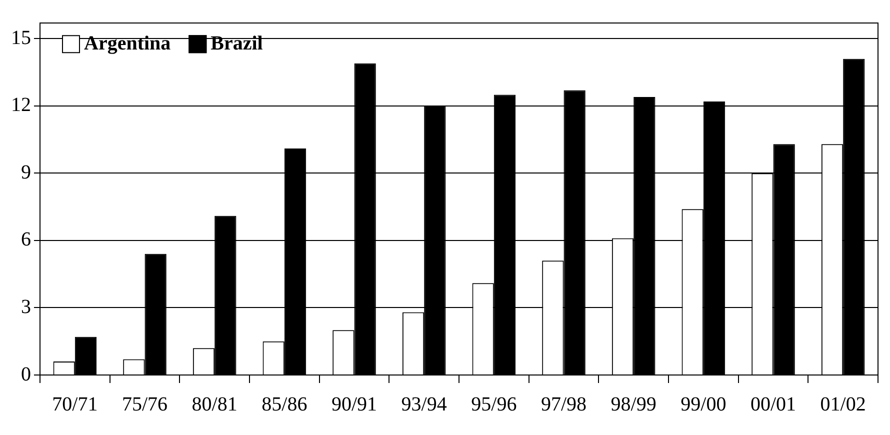 The width and height of the screenshot is (890, 435). Describe the element at coordinates (26, 374) in the screenshot. I see `y-tick-label: 0` at that location.